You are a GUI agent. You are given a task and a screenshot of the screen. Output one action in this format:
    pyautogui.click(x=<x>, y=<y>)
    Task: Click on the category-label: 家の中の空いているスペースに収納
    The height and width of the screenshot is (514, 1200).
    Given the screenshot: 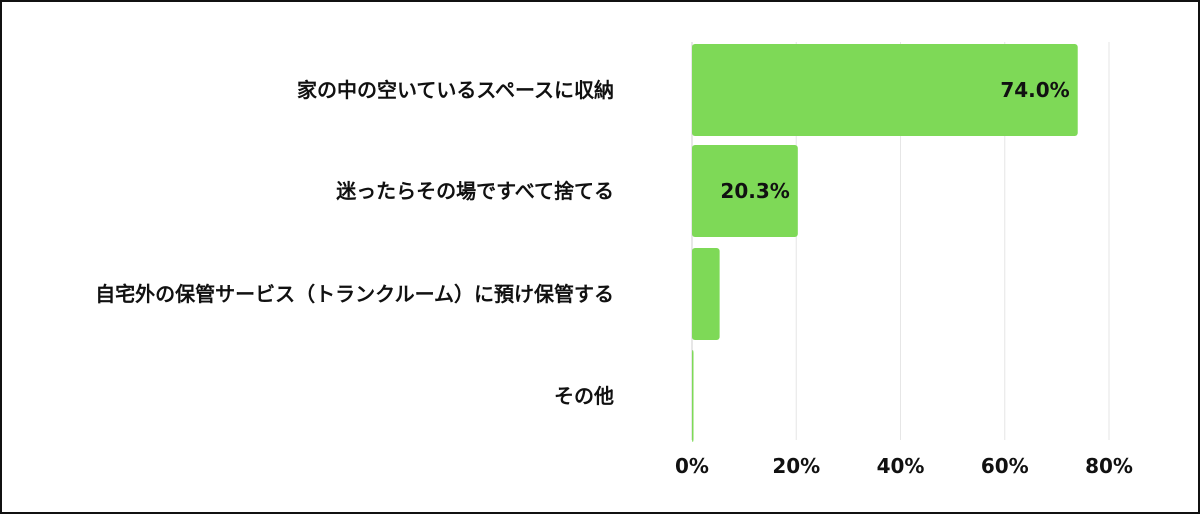 What is the action you would take?
    pyautogui.click(x=455, y=90)
    